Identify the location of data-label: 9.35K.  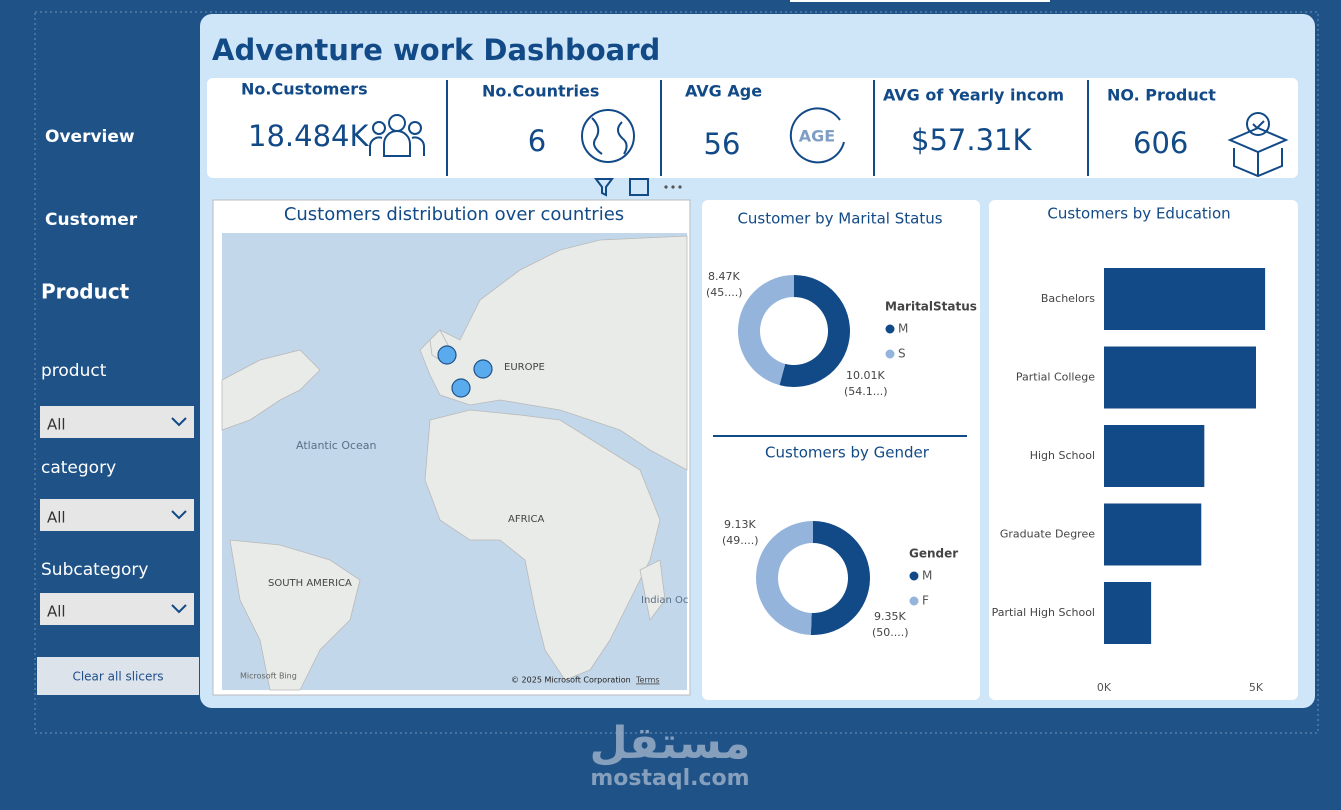
(890, 616).